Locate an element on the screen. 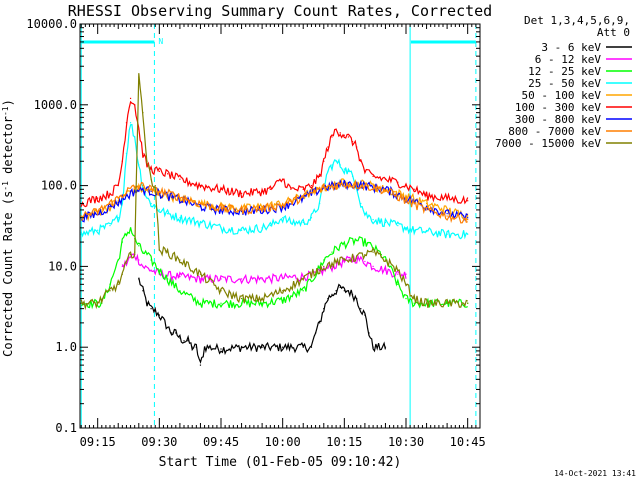 This screenshot has height=480, width=640. legend-label-1: 6 - 12 keV is located at coordinates (568, 59).